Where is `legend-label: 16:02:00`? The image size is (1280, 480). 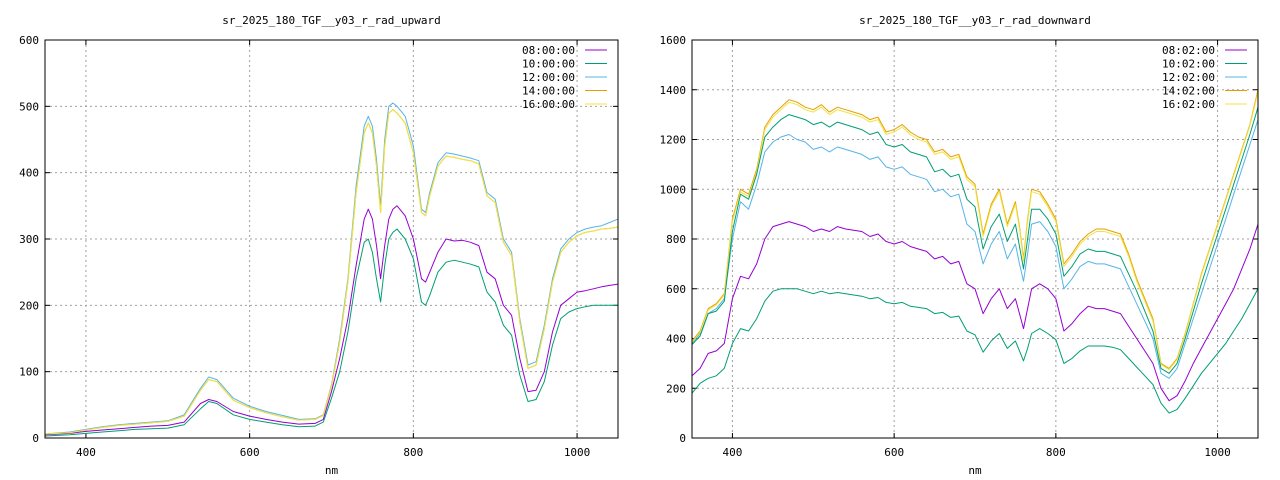
legend-label: 16:02:00 is located at coordinates (1188, 104).